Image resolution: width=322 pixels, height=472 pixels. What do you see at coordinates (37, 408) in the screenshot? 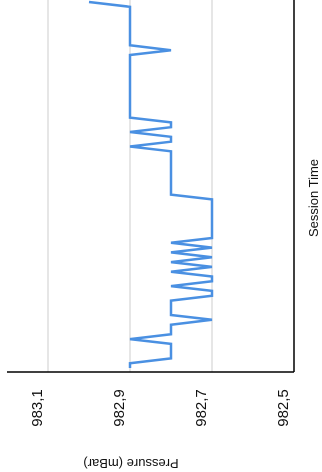
I see `y-tick-label: 983,1` at bounding box center [37, 408].